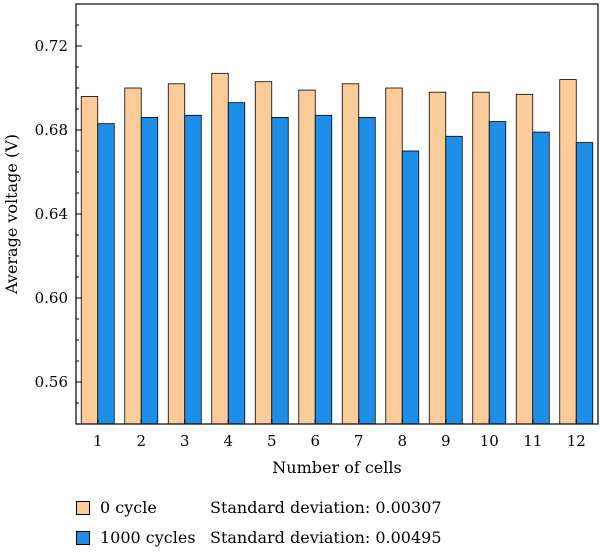  I want to click on y-tick-label-0.56: 0.56, so click(51, 382).